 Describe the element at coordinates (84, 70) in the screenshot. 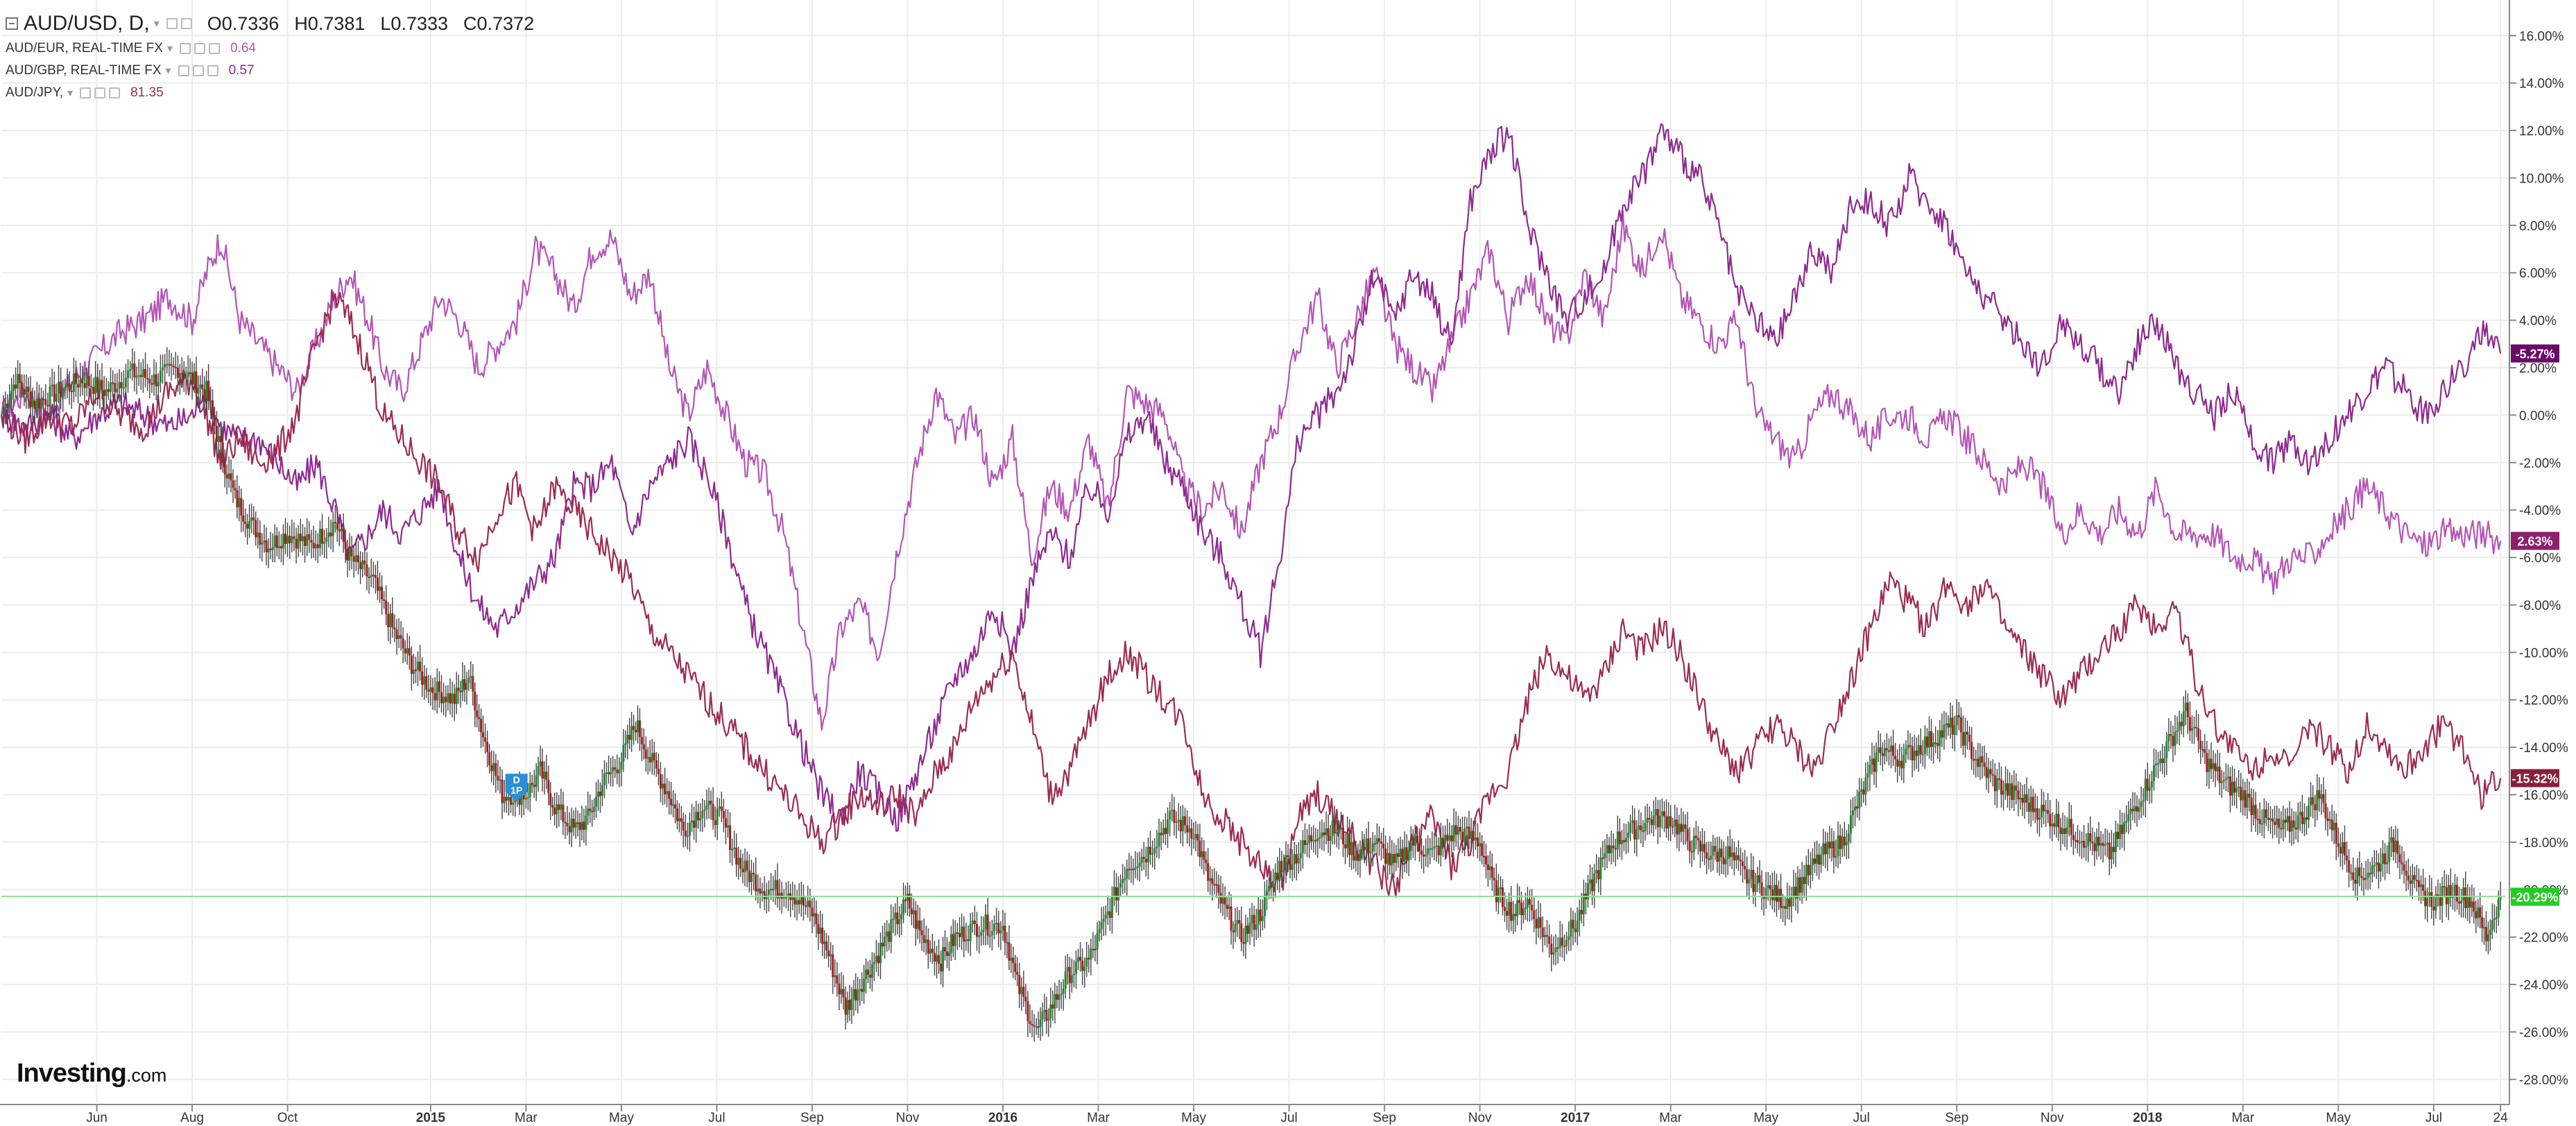

I see `comparison-label: AUD/GBP, REAL-TIME FX` at that location.